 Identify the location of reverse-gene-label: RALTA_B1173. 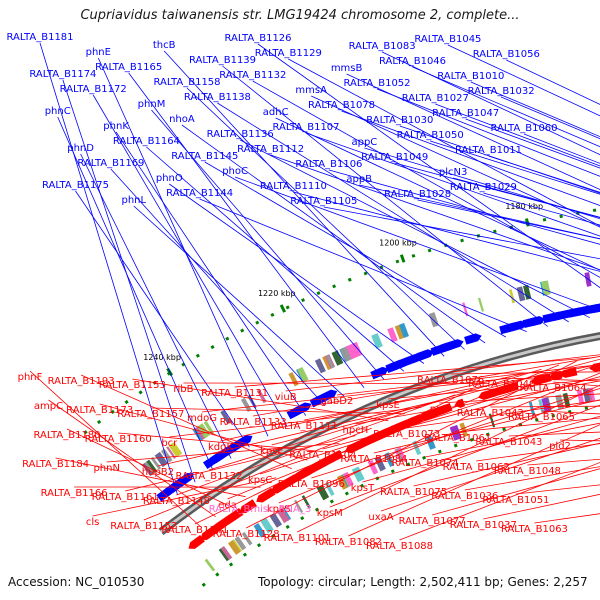
(99, 410).